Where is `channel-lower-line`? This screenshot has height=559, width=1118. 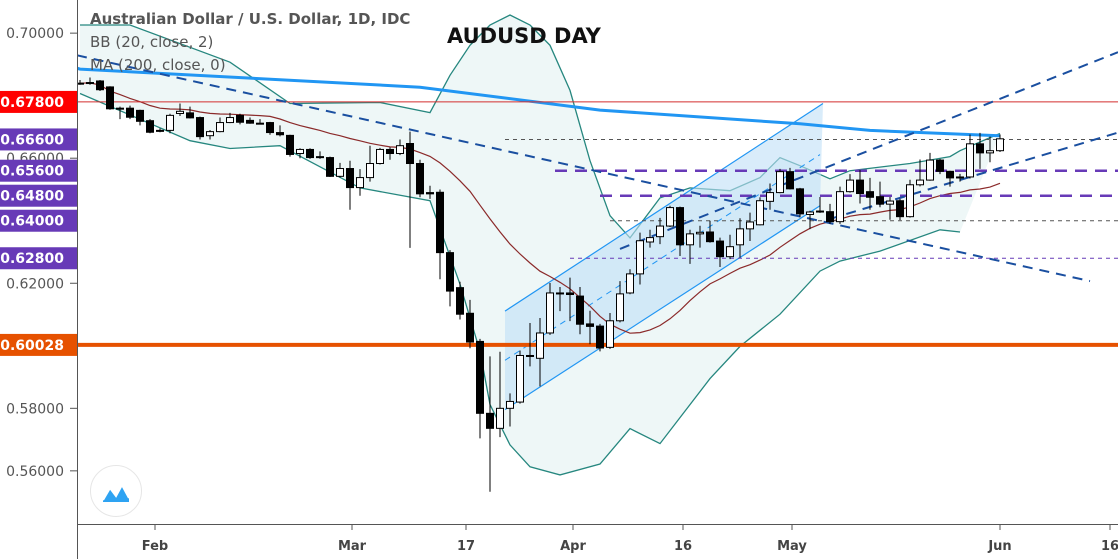
channel-lower-line is located at coordinates (662, 308).